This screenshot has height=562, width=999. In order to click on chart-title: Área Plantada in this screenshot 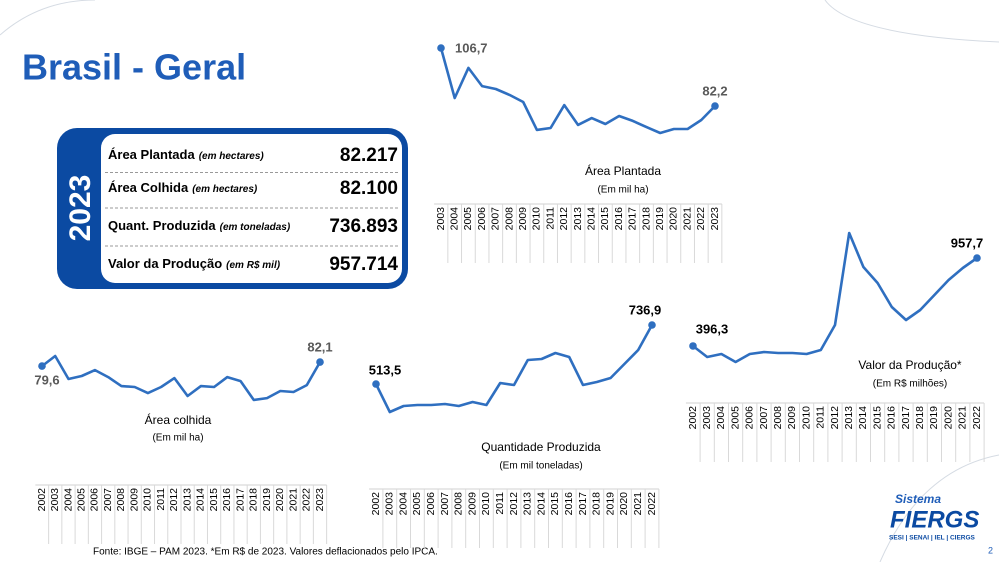, I will do `click(623, 170)`.